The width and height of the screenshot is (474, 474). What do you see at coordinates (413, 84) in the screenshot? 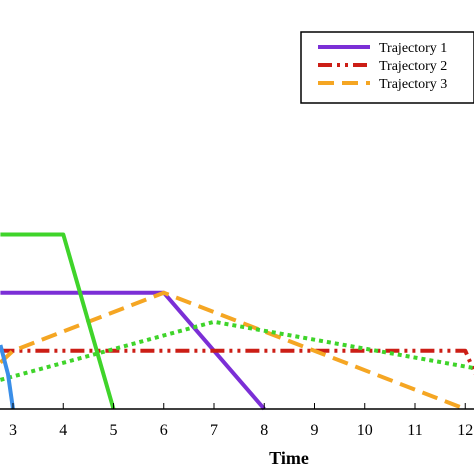
I see `legend-label: Trajectory 3` at bounding box center [413, 84].